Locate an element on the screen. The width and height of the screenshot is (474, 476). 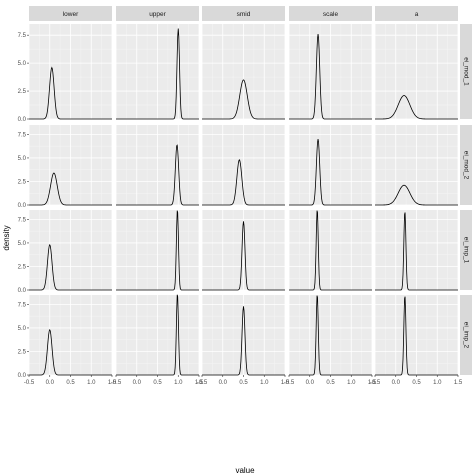
row-strip-label: ei_mod_2 is located at coordinates (465, 165).